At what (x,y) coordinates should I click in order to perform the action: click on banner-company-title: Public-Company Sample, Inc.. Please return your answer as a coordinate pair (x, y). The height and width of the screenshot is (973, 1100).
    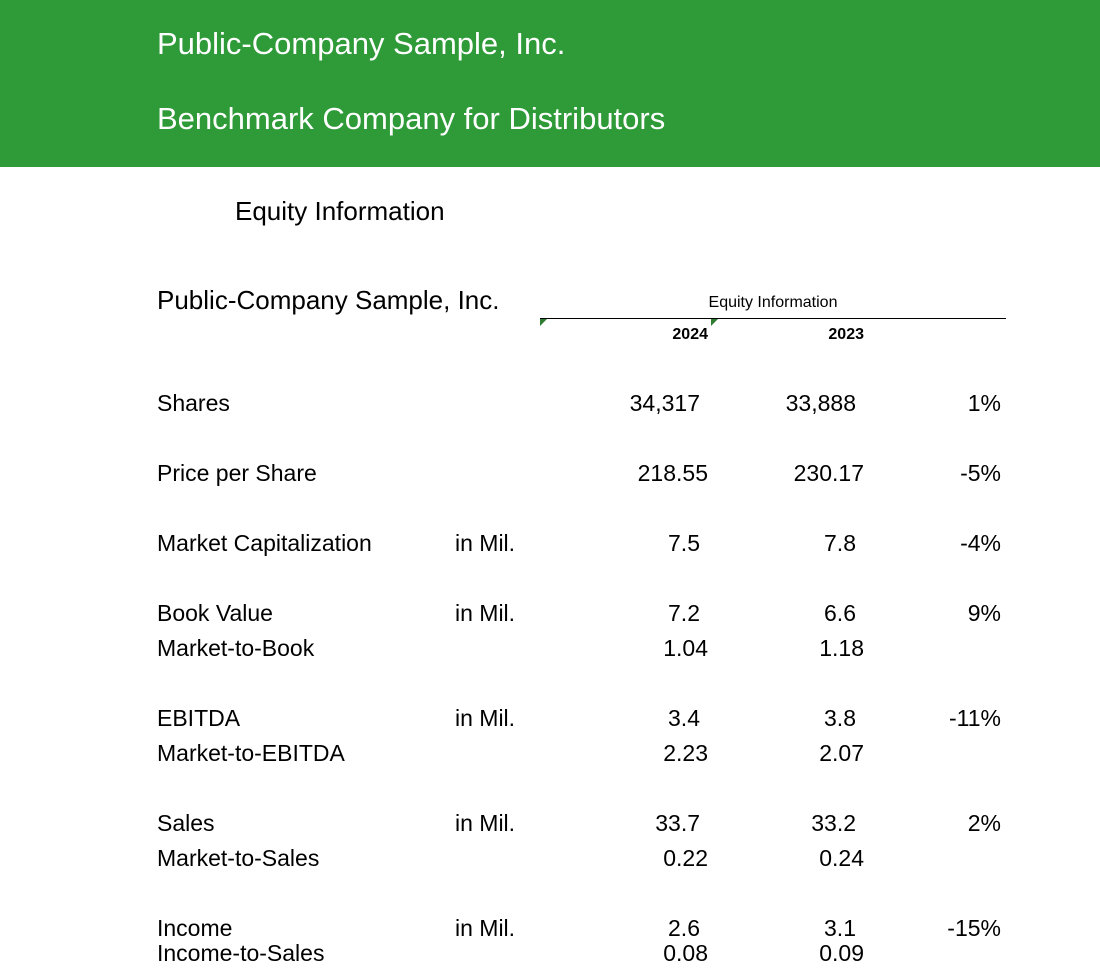
    Looking at the image, I should click on (361, 43).